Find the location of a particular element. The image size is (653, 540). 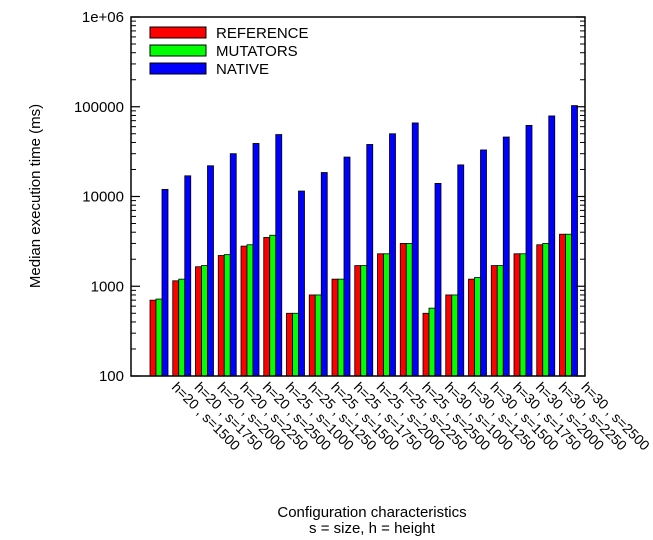

legend-swatch-mutators is located at coordinates (178, 50).